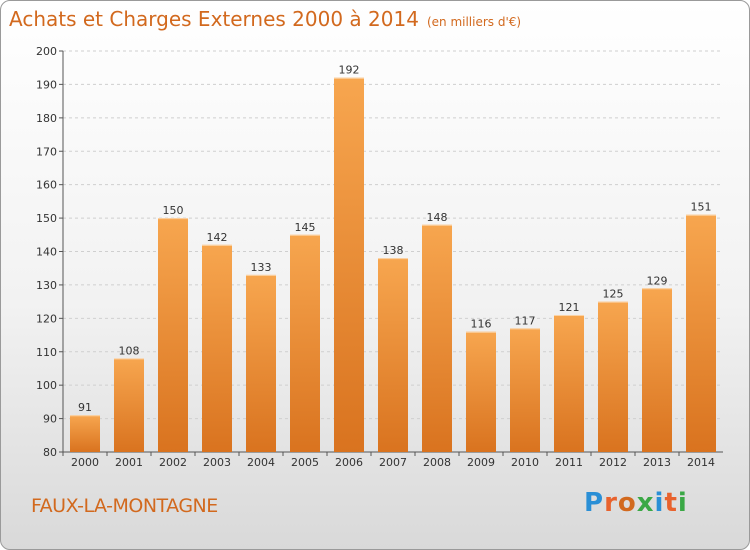 This screenshot has height=550, width=750. What do you see at coordinates (46, 151) in the screenshot?
I see `y-tick-label: 170` at bounding box center [46, 151].